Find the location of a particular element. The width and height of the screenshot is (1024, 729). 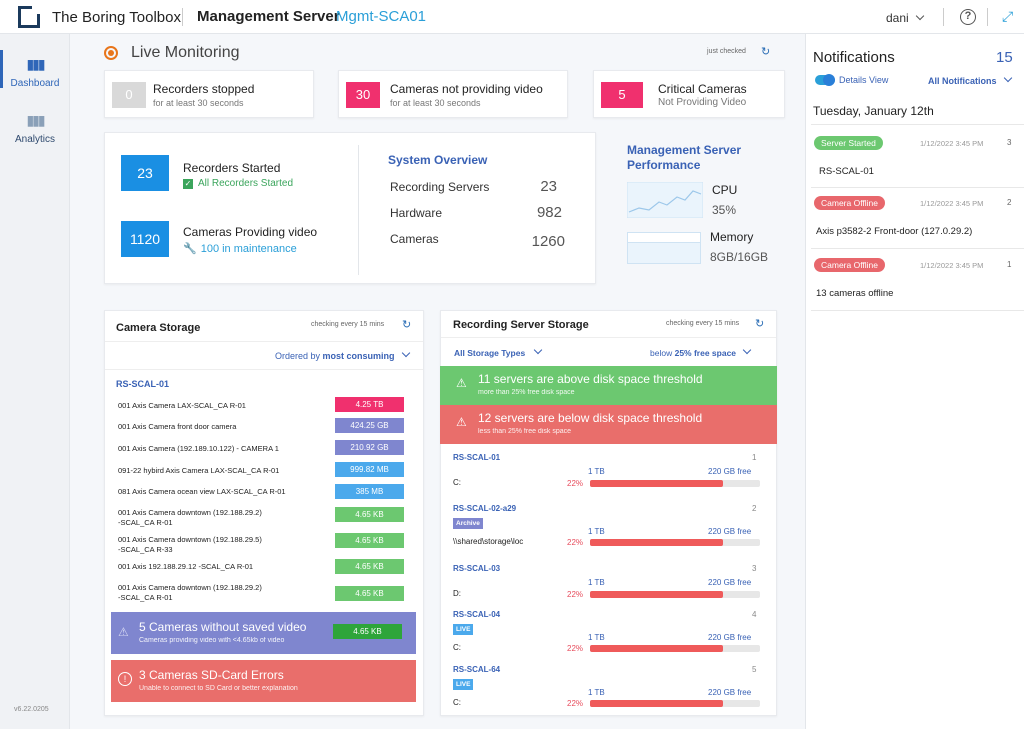

threshold-dropdown: below 25% free space is located at coordinates (701, 351).